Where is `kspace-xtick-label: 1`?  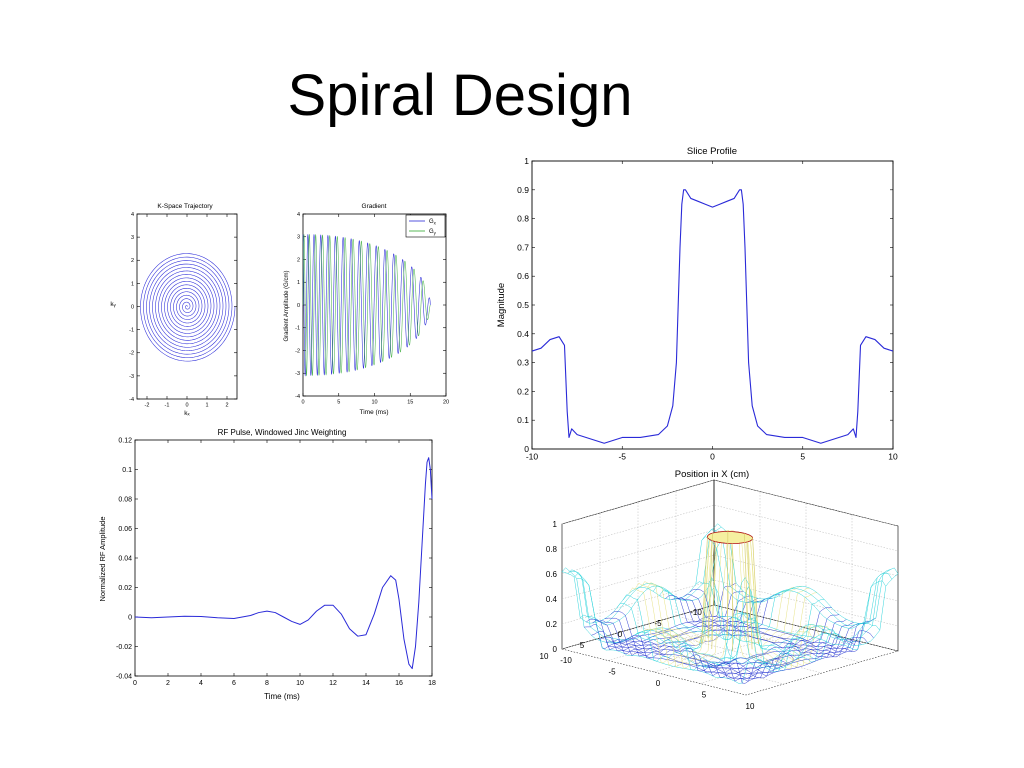 kspace-xtick-label: 1 is located at coordinates (206, 406).